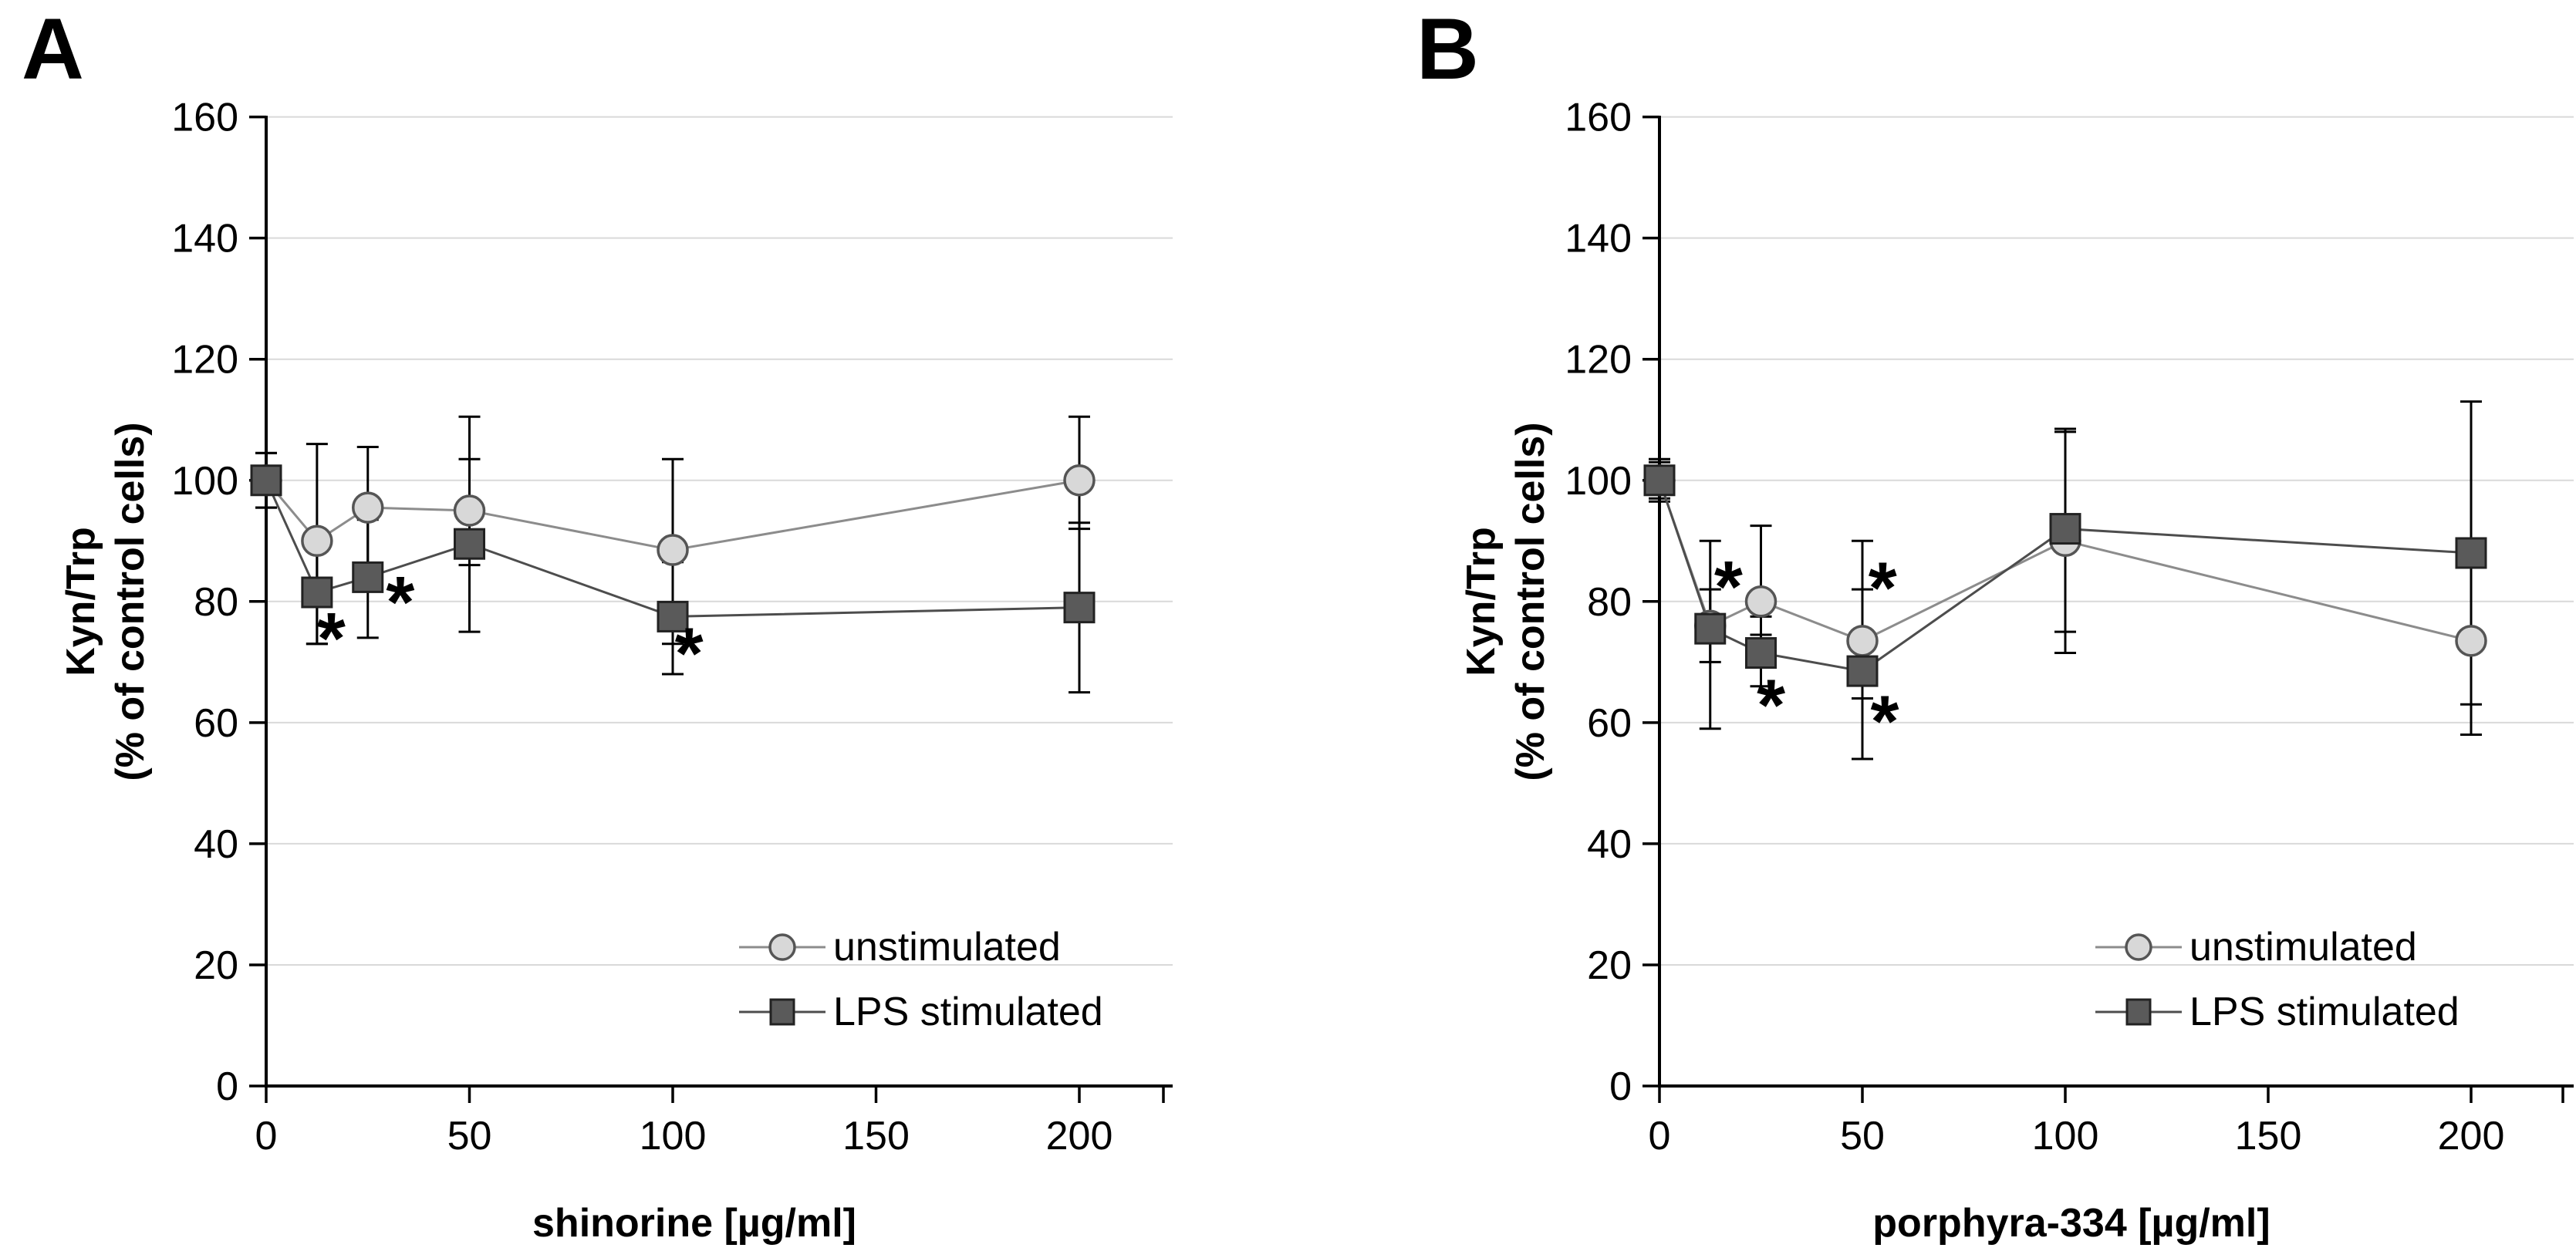 The height and width of the screenshot is (1258, 2576). Describe the element at coordinates (205, 482) in the screenshot. I see `panel-a-y-tick-label-100: 100` at that location.